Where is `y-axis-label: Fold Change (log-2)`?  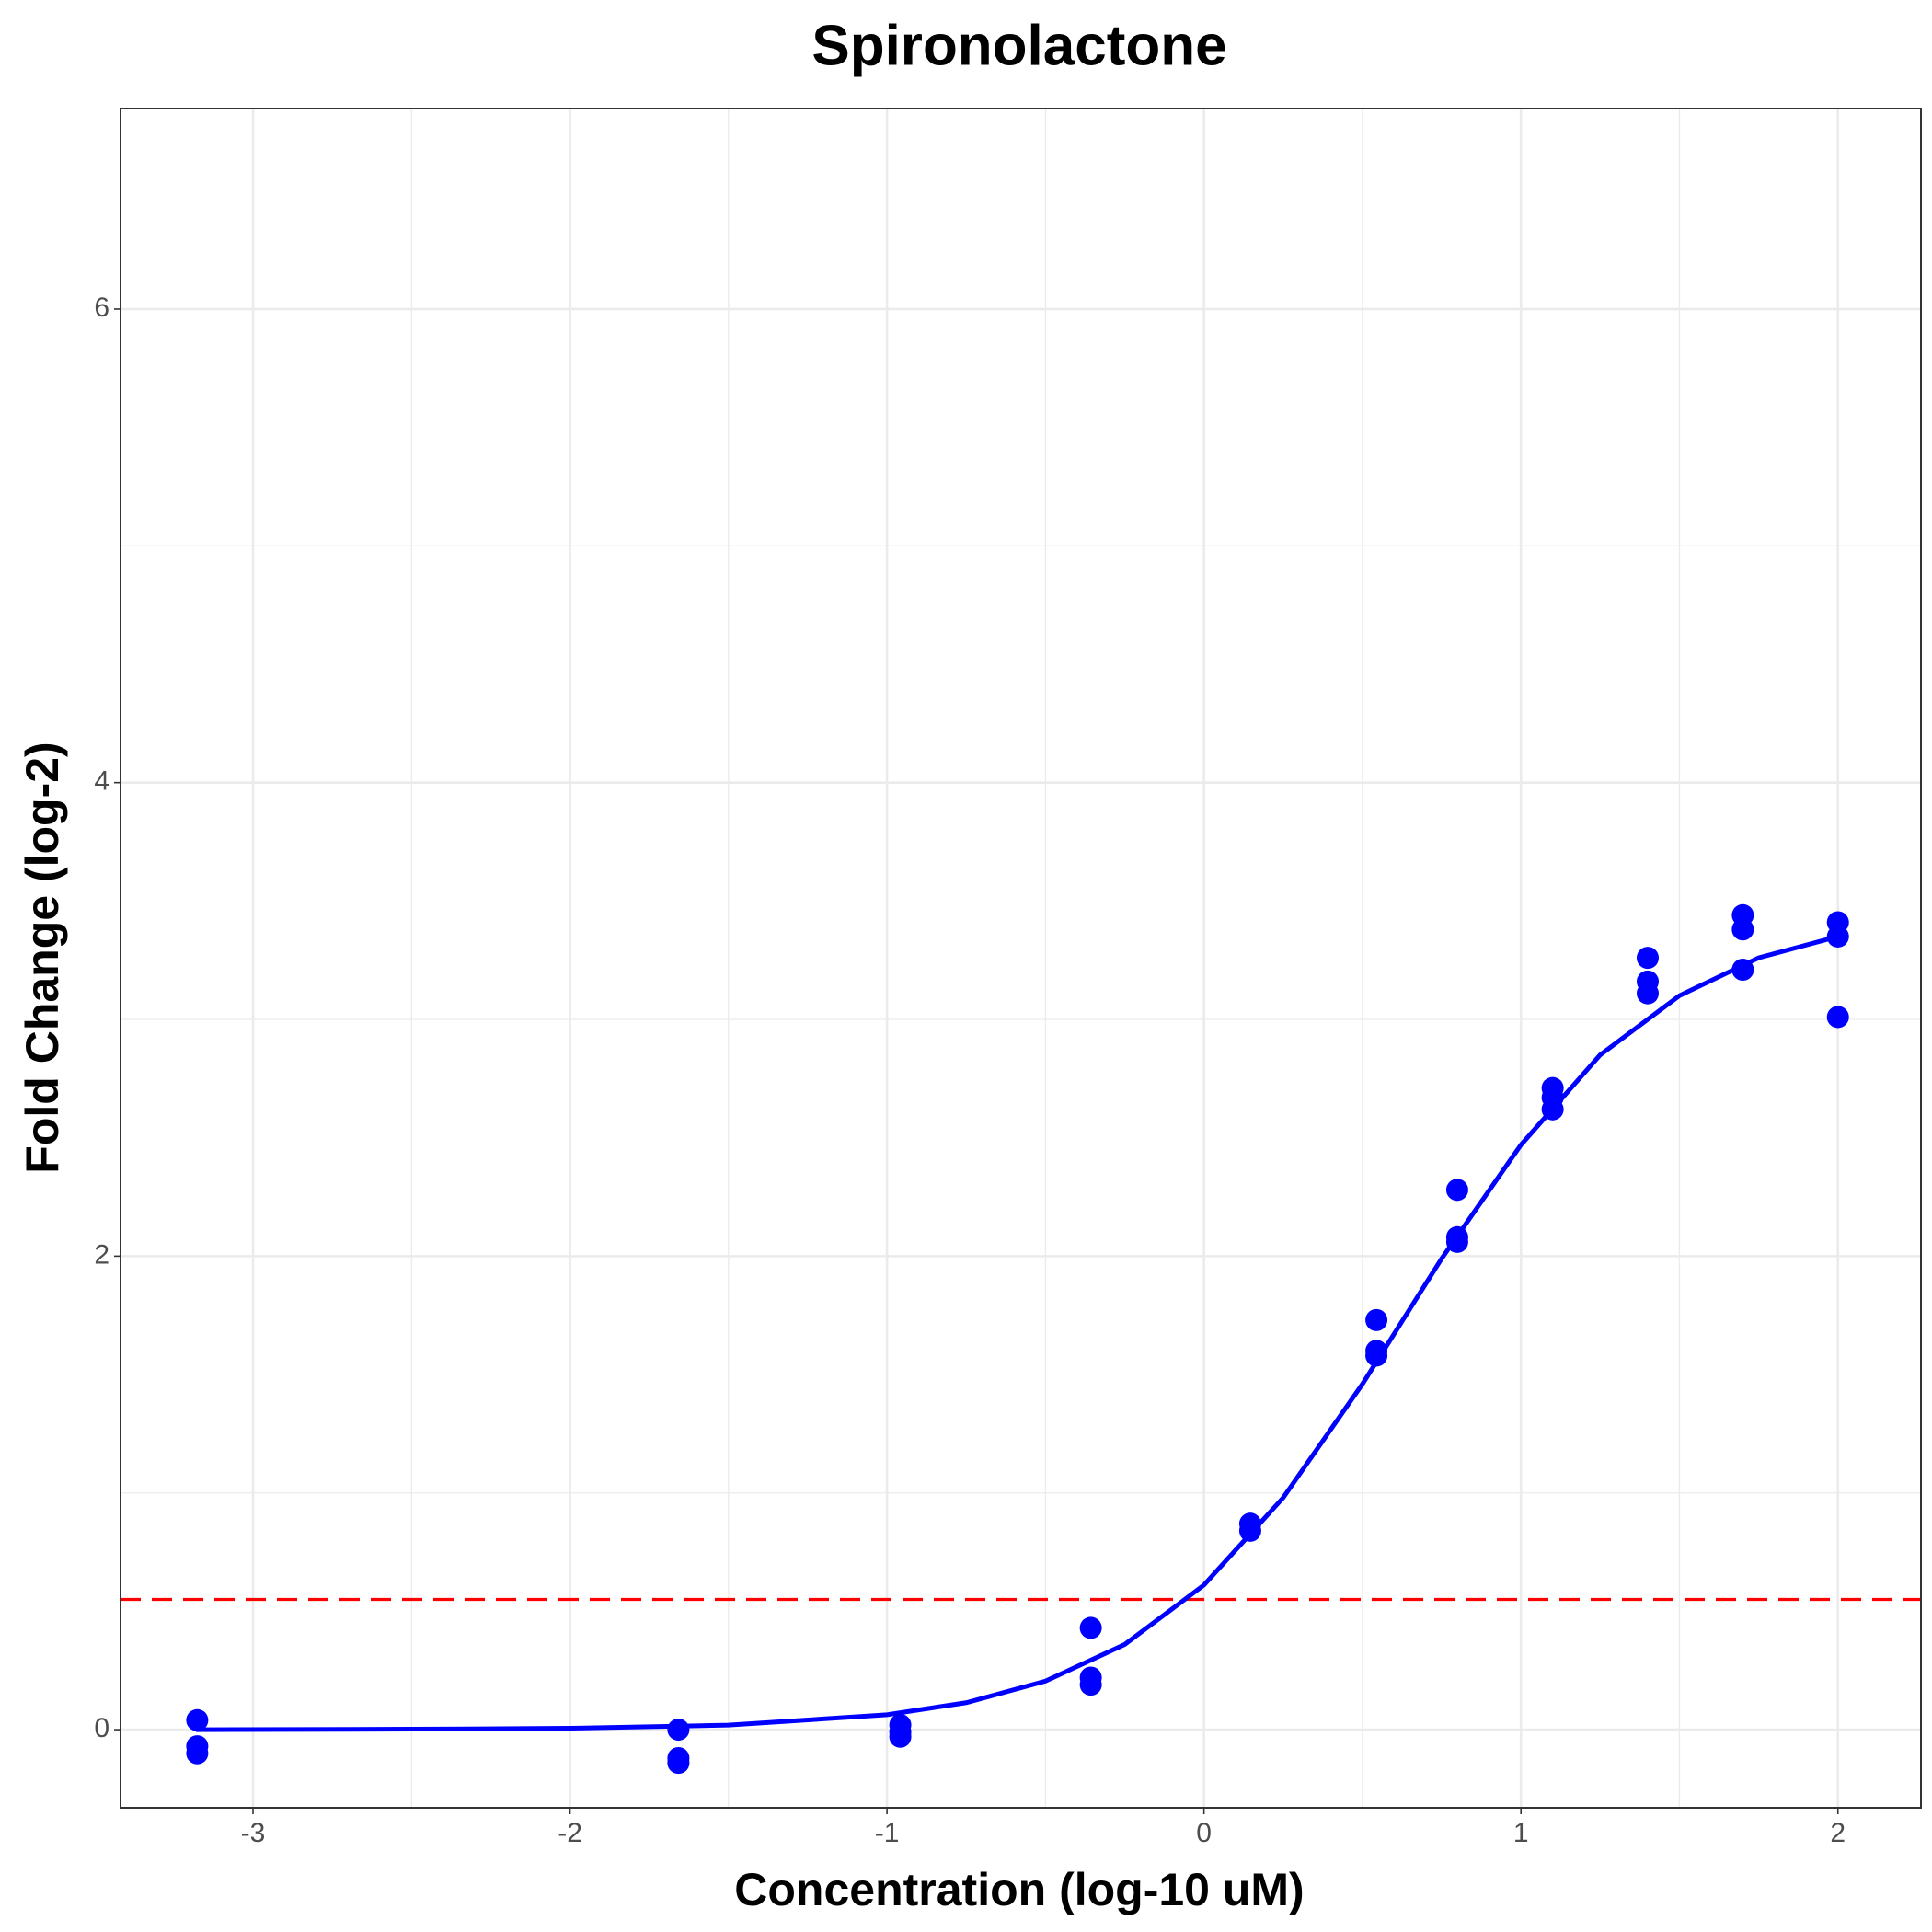
y-axis-label: Fold Change (log-2) is located at coordinates (42, 957).